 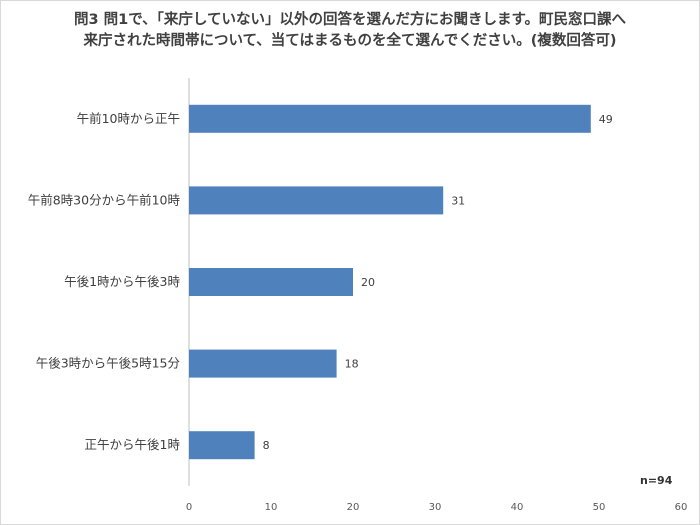 What do you see at coordinates (352, 364) in the screenshot?
I see `value-label-3: 18` at bounding box center [352, 364].